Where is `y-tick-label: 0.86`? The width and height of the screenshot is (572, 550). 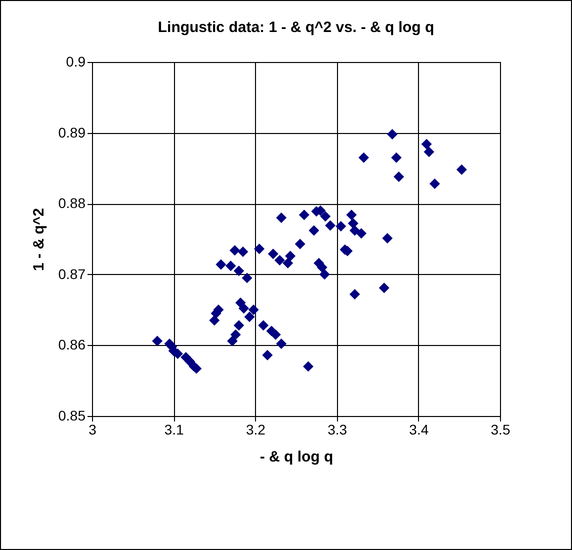
y-tick-label: 0.86 is located at coordinates (72, 344).